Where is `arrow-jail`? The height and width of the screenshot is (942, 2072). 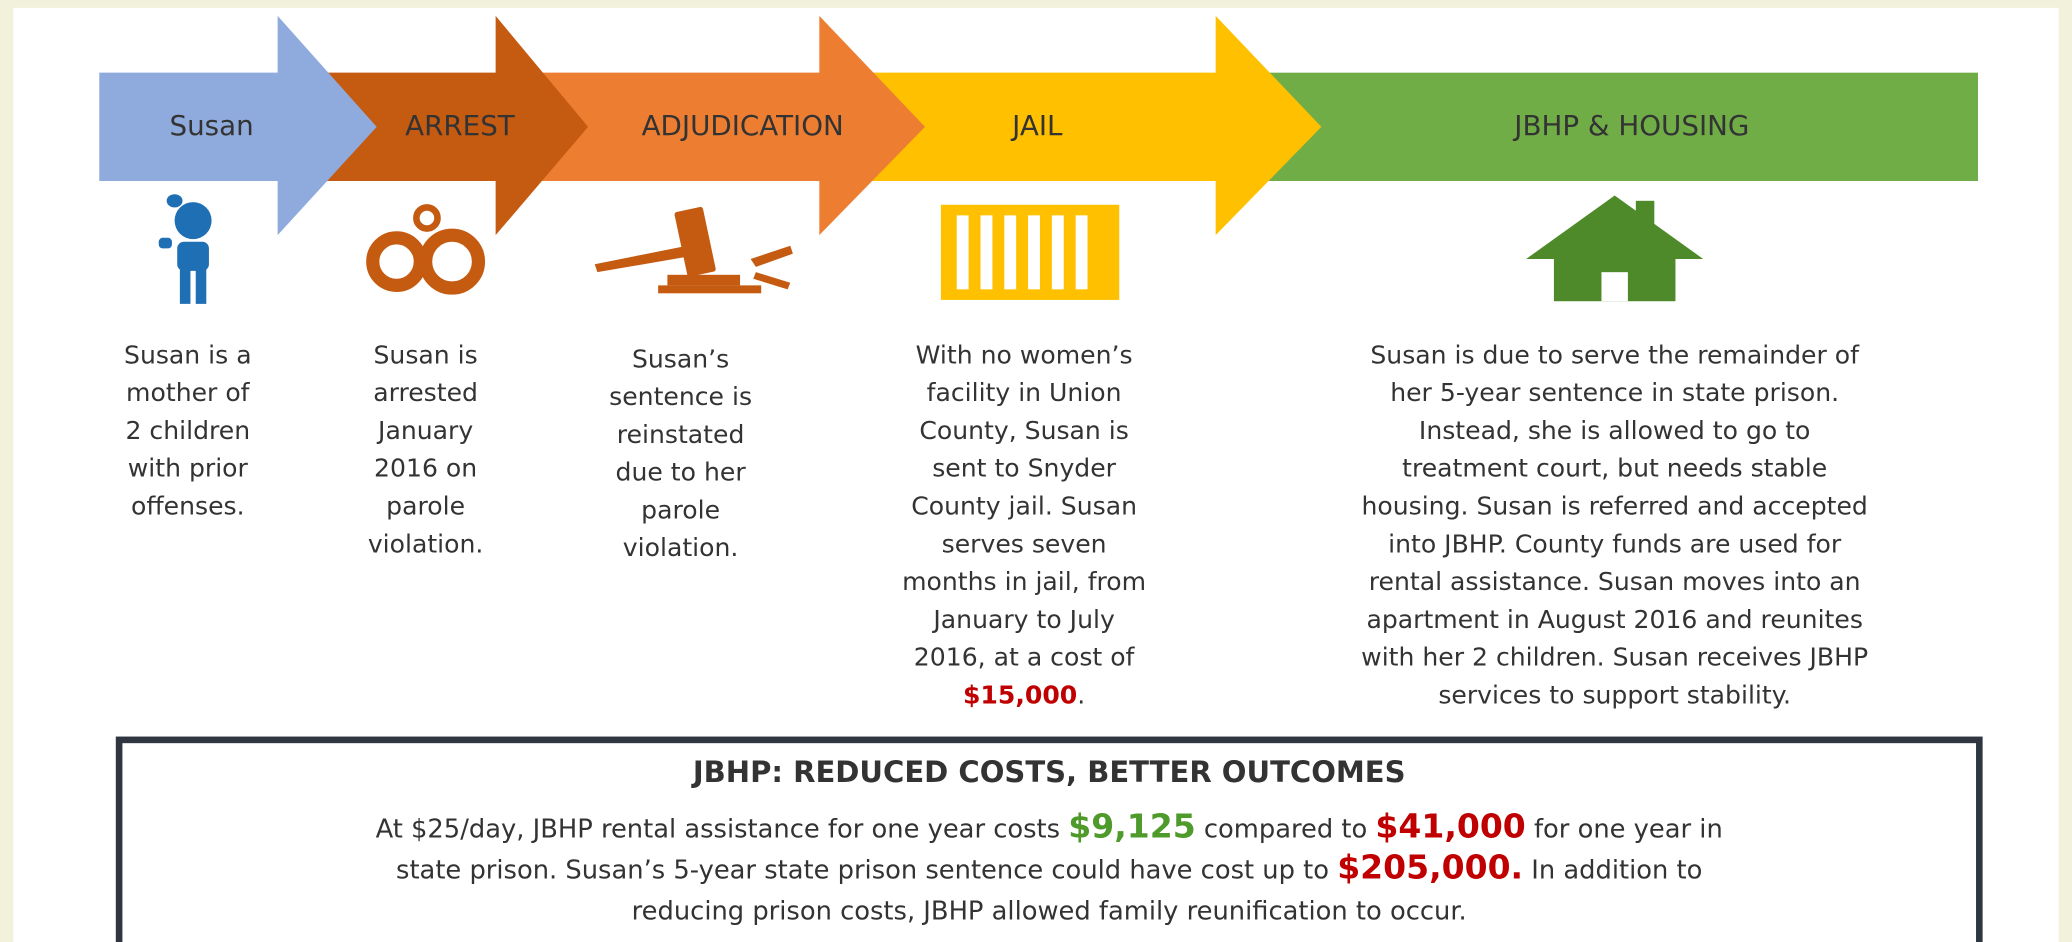
arrow-jail is located at coordinates (1097, 125).